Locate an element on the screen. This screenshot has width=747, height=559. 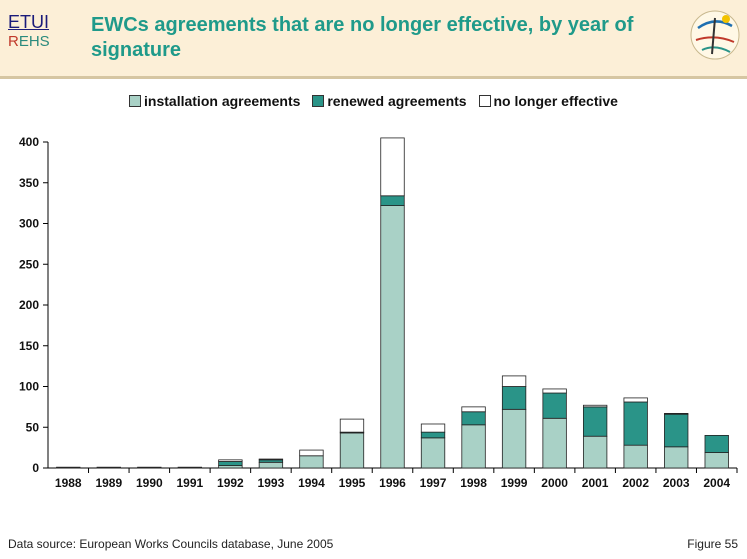
bar-segment-2000-renewed is located at coordinates (554, 405).